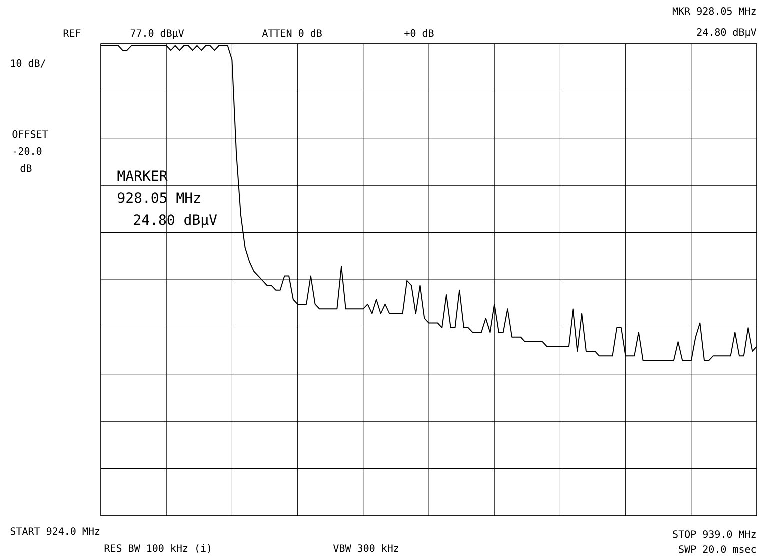 The width and height of the screenshot is (759, 556). Describe the element at coordinates (727, 33) in the screenshot. I see `text: 24.80 dBμV` at that location.